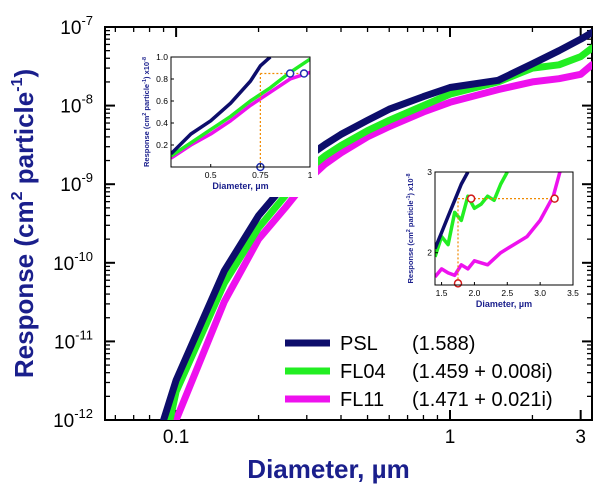 The image size is (600, 488). What do you see at coordinates (162, 79) in the screenshot?
I see `inset-y-tick-label: 0.8` at bounding box center [162, 79].